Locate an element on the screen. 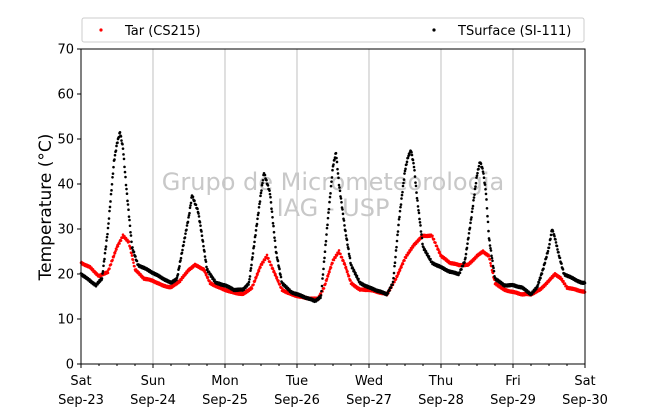  legend-label-tsurface: TSurface (SI-111) is located at coordinates (514, 31).